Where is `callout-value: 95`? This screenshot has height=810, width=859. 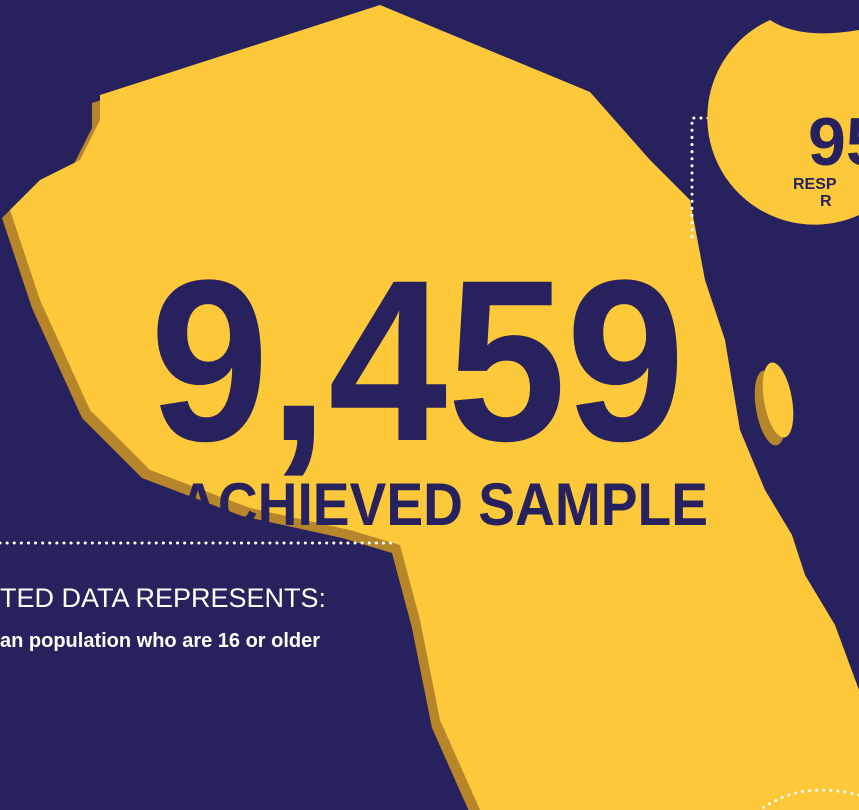 callout-value: 95 is located at coordinates (833, 142).